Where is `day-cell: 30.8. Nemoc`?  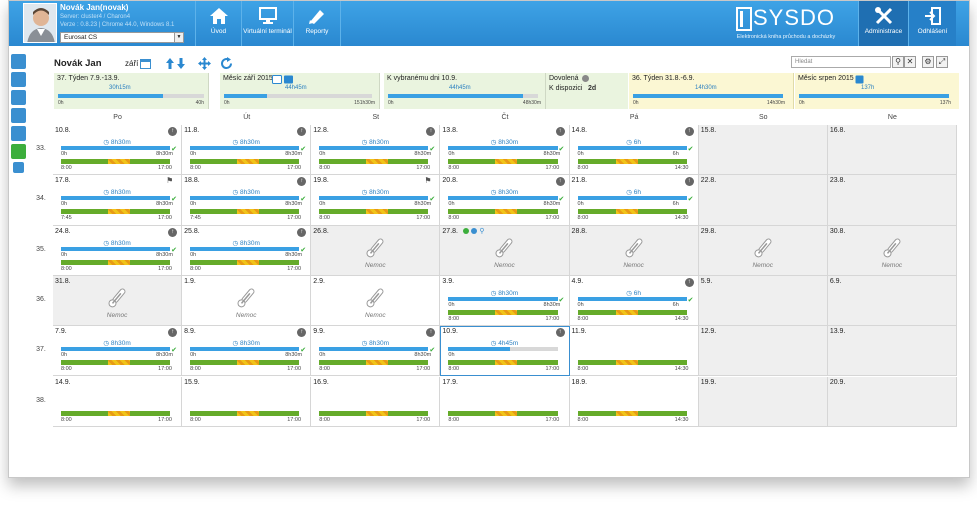 day-cell: 30.8. Nemoc is located at coordinates (892, 250).